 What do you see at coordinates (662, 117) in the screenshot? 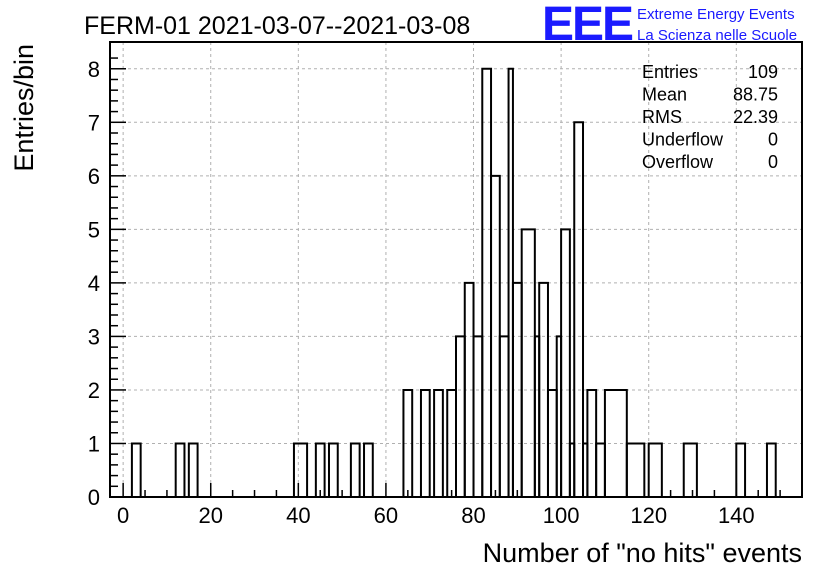
I see `stats-label: RMS` at bounding box center [662, 117].